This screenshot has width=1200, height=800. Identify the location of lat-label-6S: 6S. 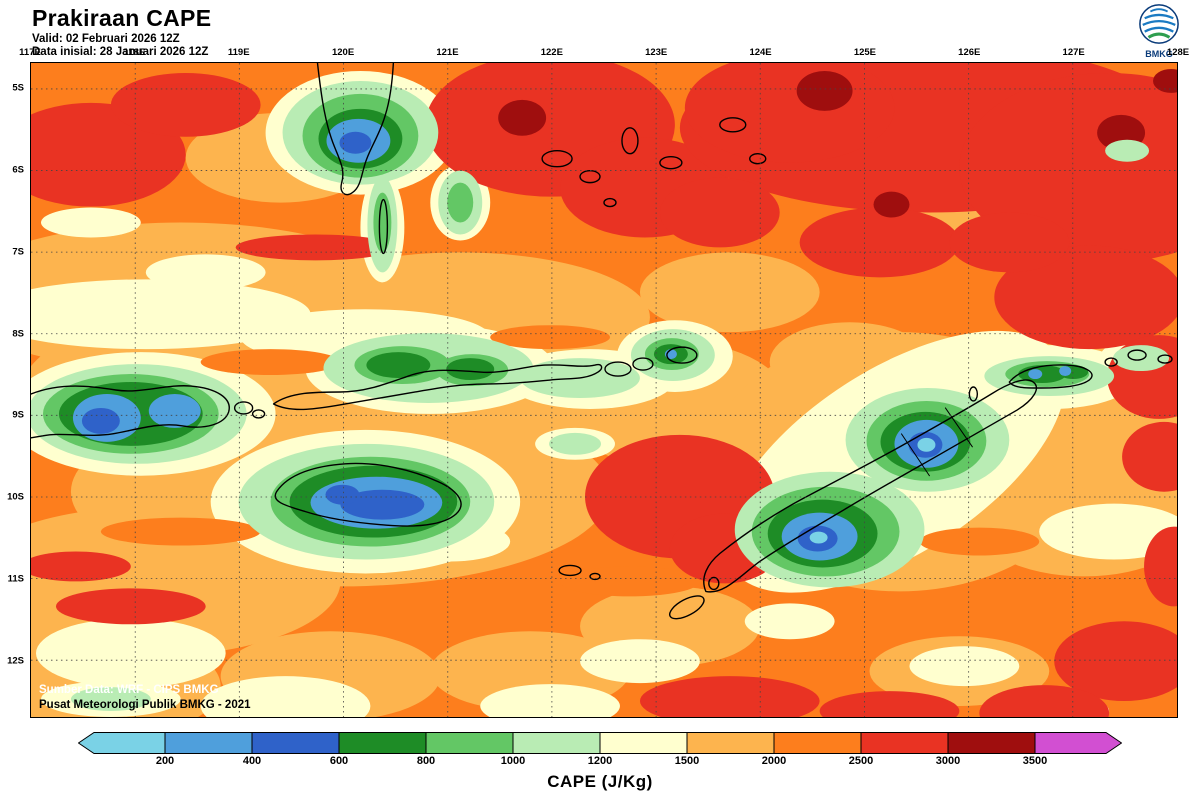
(18, 170).